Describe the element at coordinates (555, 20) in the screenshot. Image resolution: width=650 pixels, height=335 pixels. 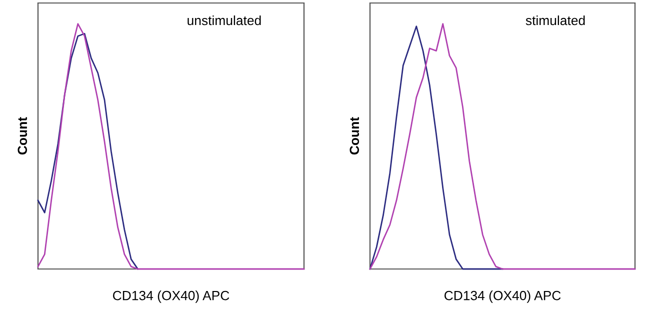
I see `chart-title: stimulated` at that location.